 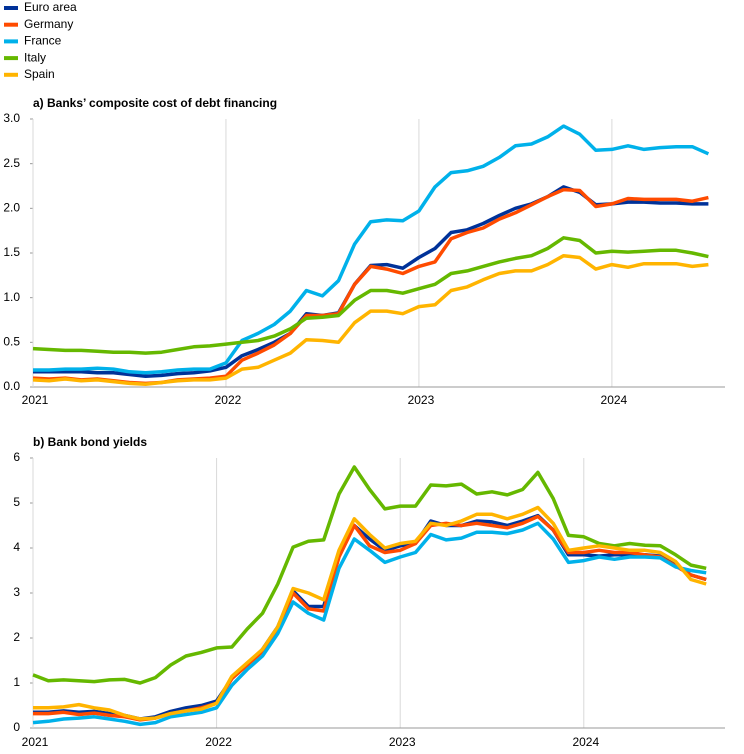 What do you see at coordinates (43, 41) in the screenshot?
I see `legend-label: France` at bounding box center [43, 41].